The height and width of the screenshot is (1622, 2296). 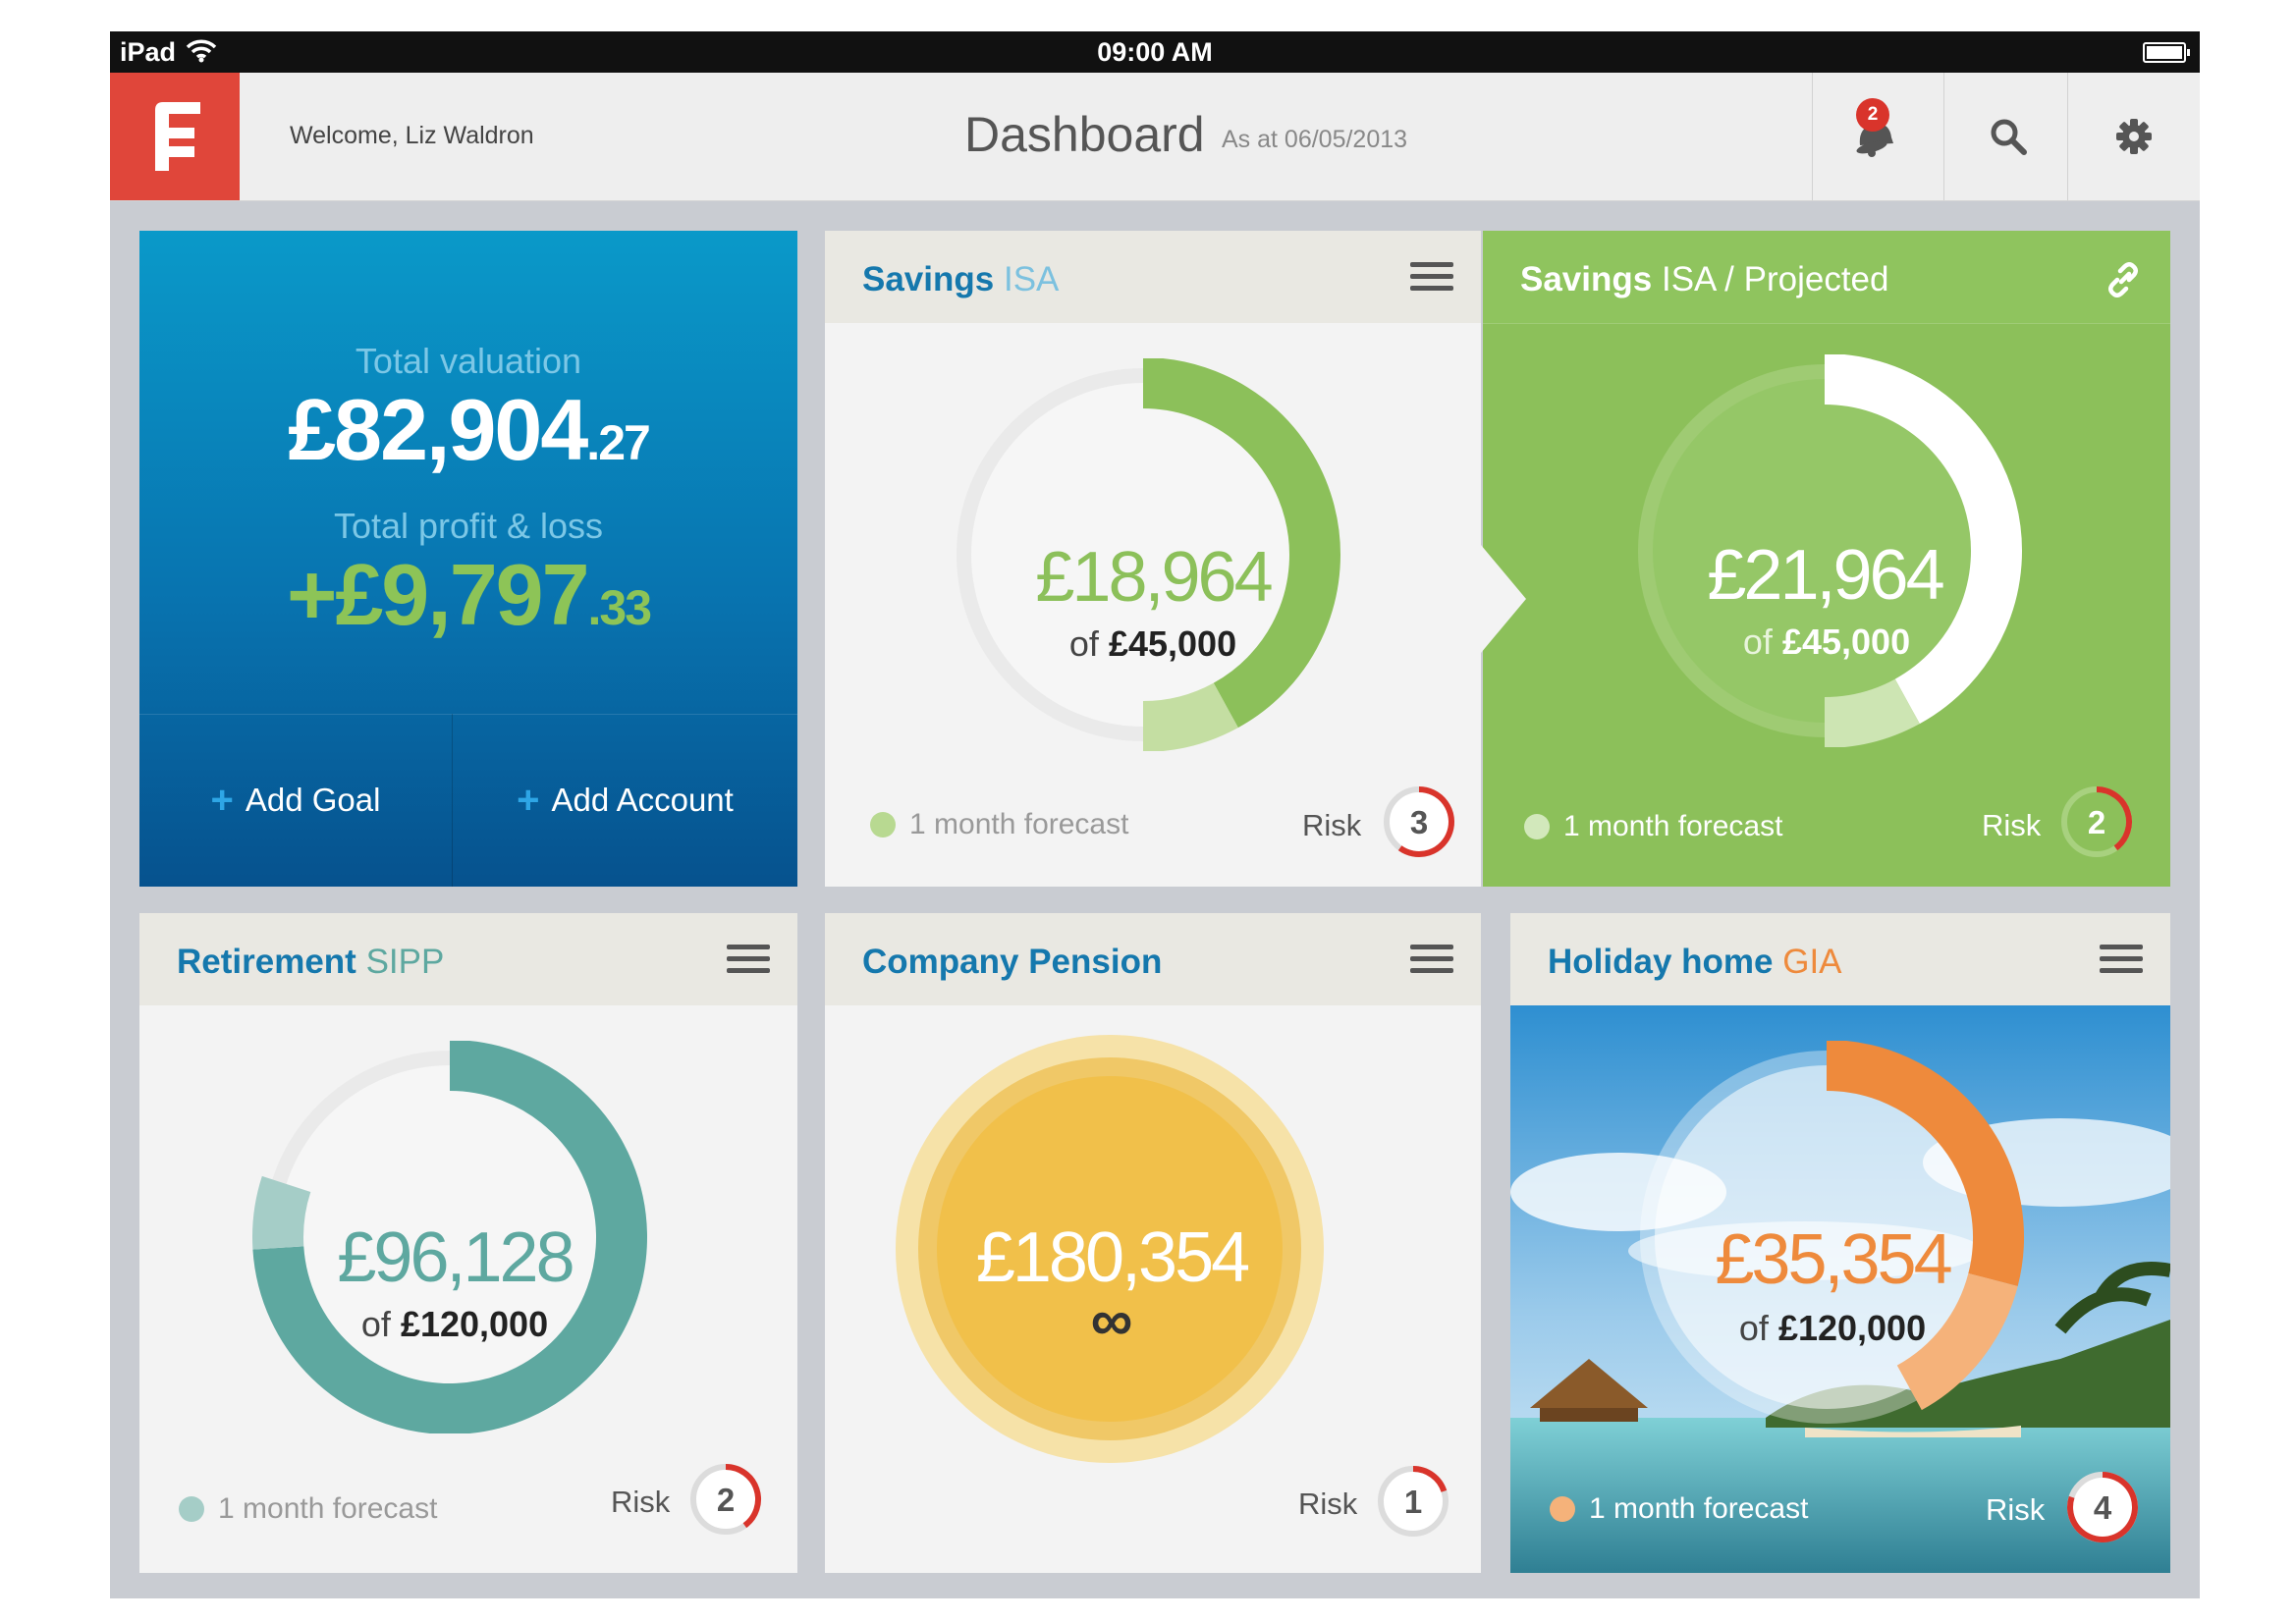 What do you see at coordinates (1084, 134) in the screenshot?
I see `page-title: Dashboard` at bounding box center [1084, 134].